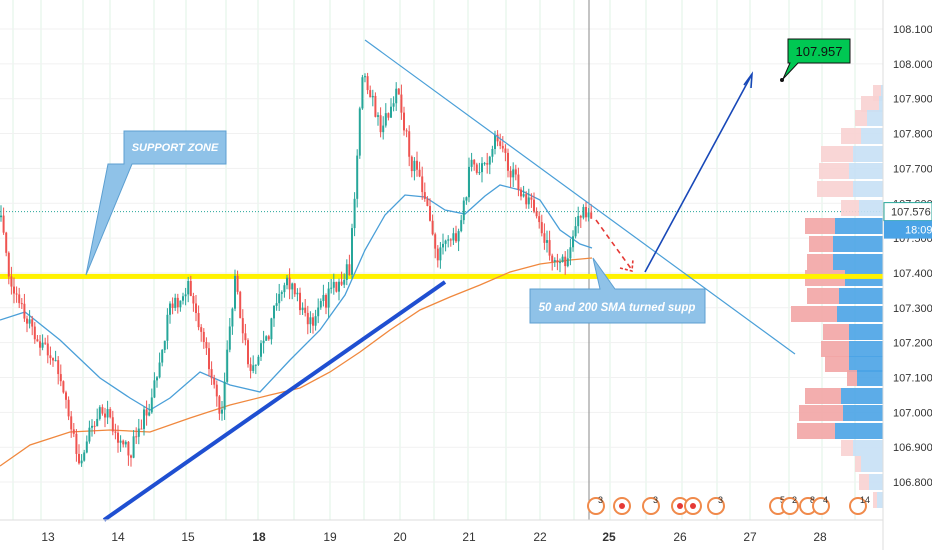 The image size is (932, 555). Describe the element at coordinates (118, 537) in the screenshot. I see `x-tick-label: 14` at that location.